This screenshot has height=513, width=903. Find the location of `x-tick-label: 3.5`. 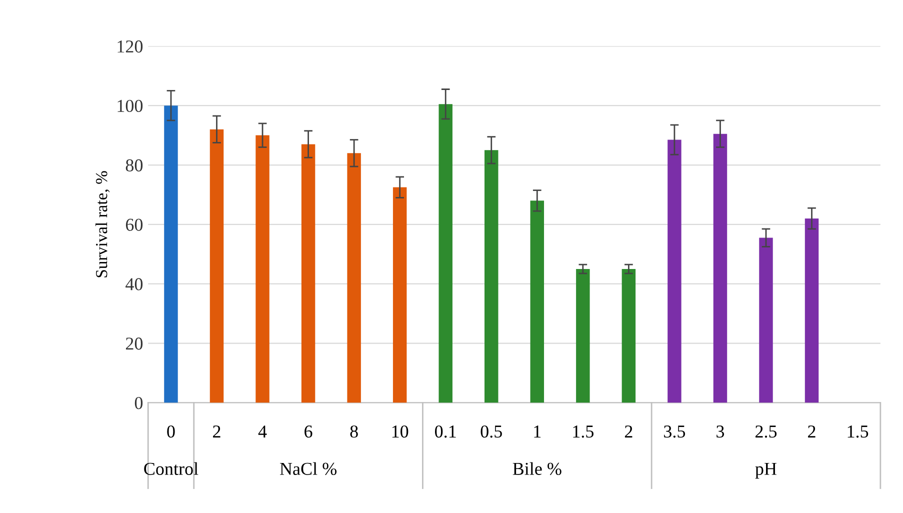

x-tick-label: 3.5 is located at coordinates (675, 432).